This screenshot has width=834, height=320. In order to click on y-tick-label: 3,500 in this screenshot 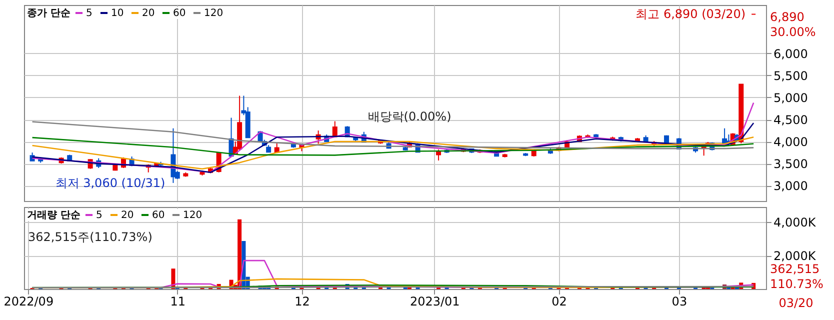, I will do `click(791, 164)`.